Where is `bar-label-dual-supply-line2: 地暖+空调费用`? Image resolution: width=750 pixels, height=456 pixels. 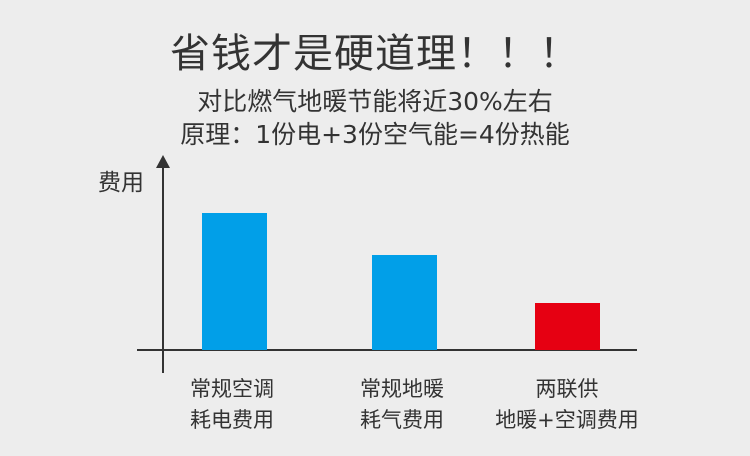 bar-label-dual-supply-line2: 地暖+空调费用 is located at coordinates (567, 420).